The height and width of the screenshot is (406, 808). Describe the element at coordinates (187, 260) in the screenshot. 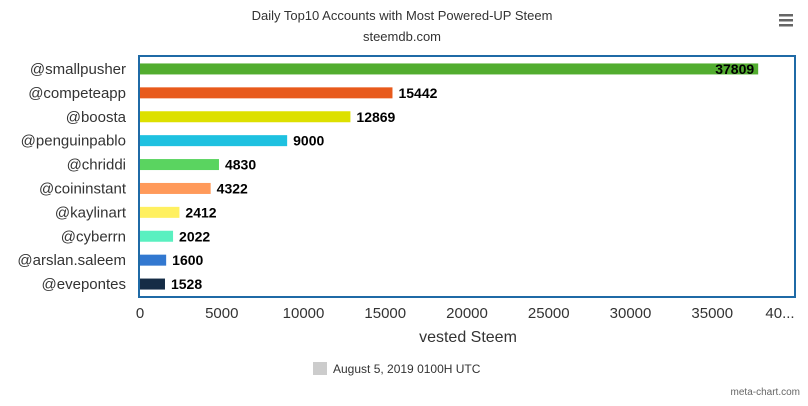

I see `data-label: 1600` at that location.